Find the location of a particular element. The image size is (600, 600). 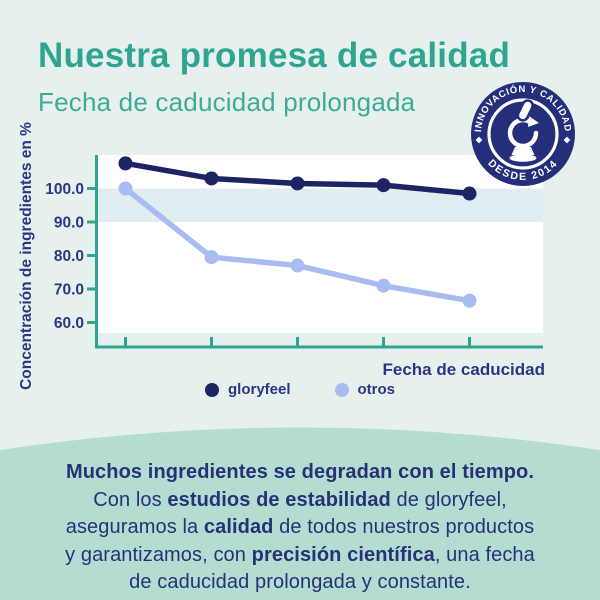

y-axis-label: Concentración de ingredientes en % is located at coordinates (26, 256).